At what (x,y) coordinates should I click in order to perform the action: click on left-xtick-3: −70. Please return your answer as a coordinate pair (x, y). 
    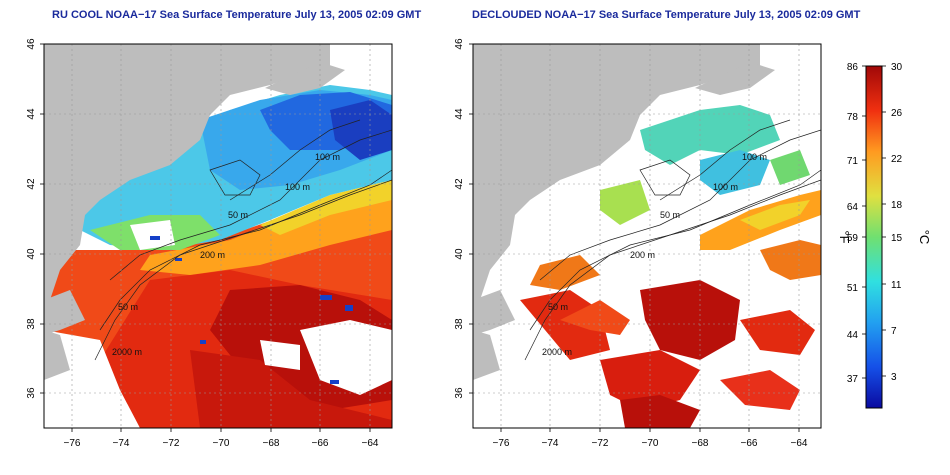
    Looking at the image, I should click on (221, 443).